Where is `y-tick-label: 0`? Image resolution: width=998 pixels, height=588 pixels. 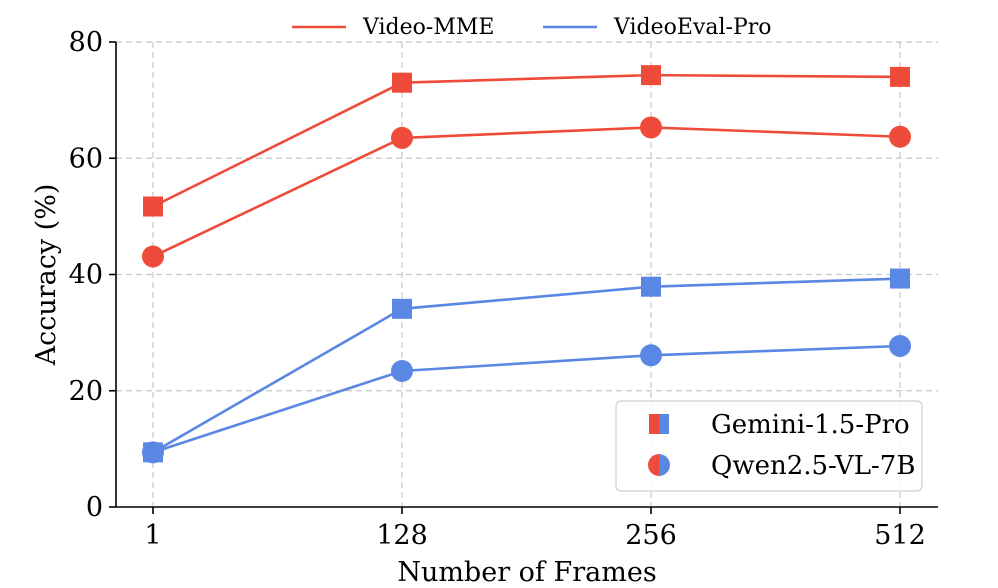 y-tick-label: 0 is located at coordinates (94, 507).